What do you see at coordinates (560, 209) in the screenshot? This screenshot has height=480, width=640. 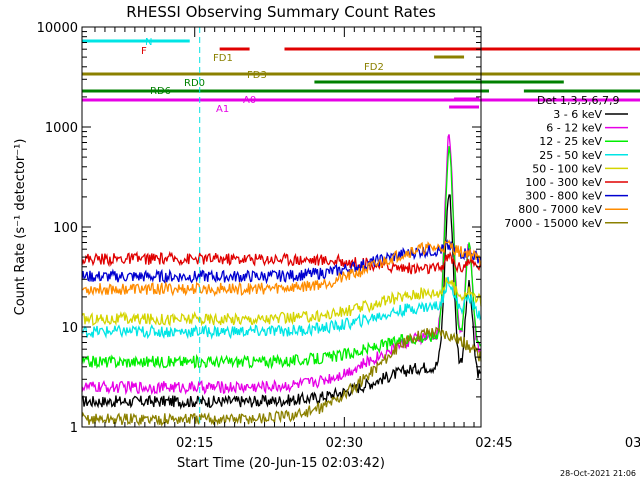 I see `legend-label: 800 - 7000 keV` at bounding box center [560, 209].